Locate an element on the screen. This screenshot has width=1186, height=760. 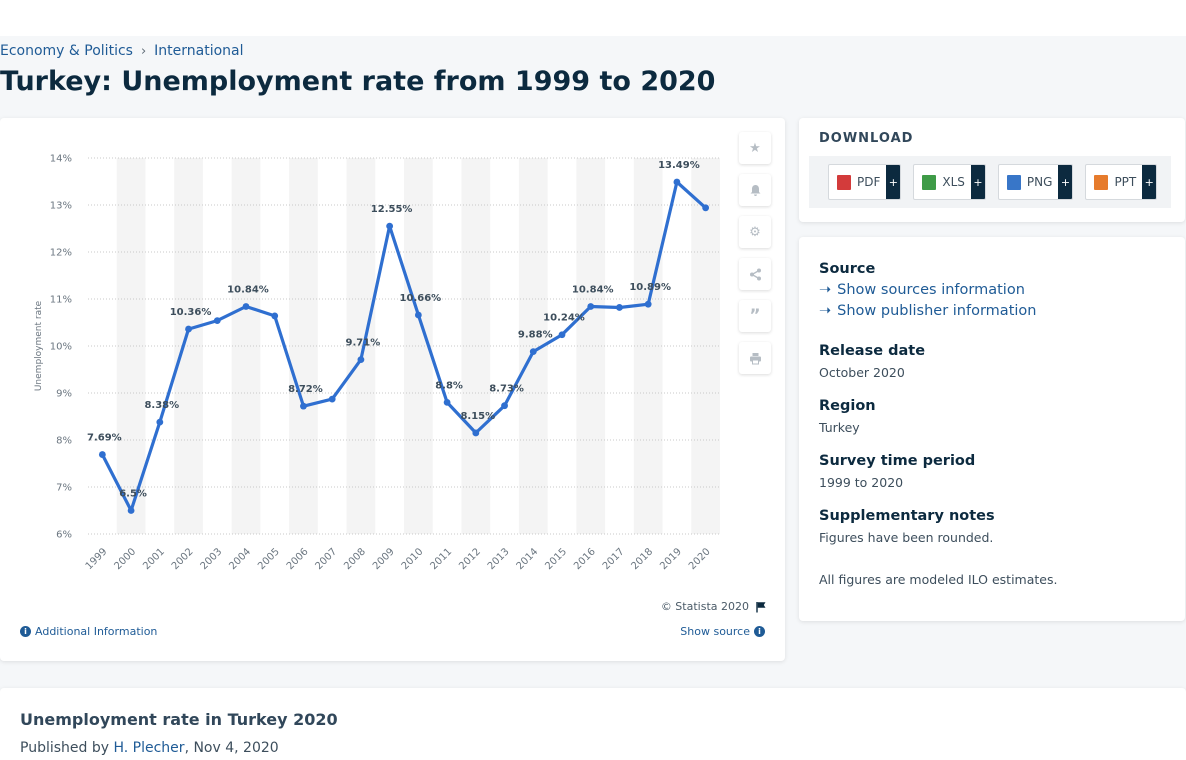
data-label: 8.15% is located at coordinates (477, 416).